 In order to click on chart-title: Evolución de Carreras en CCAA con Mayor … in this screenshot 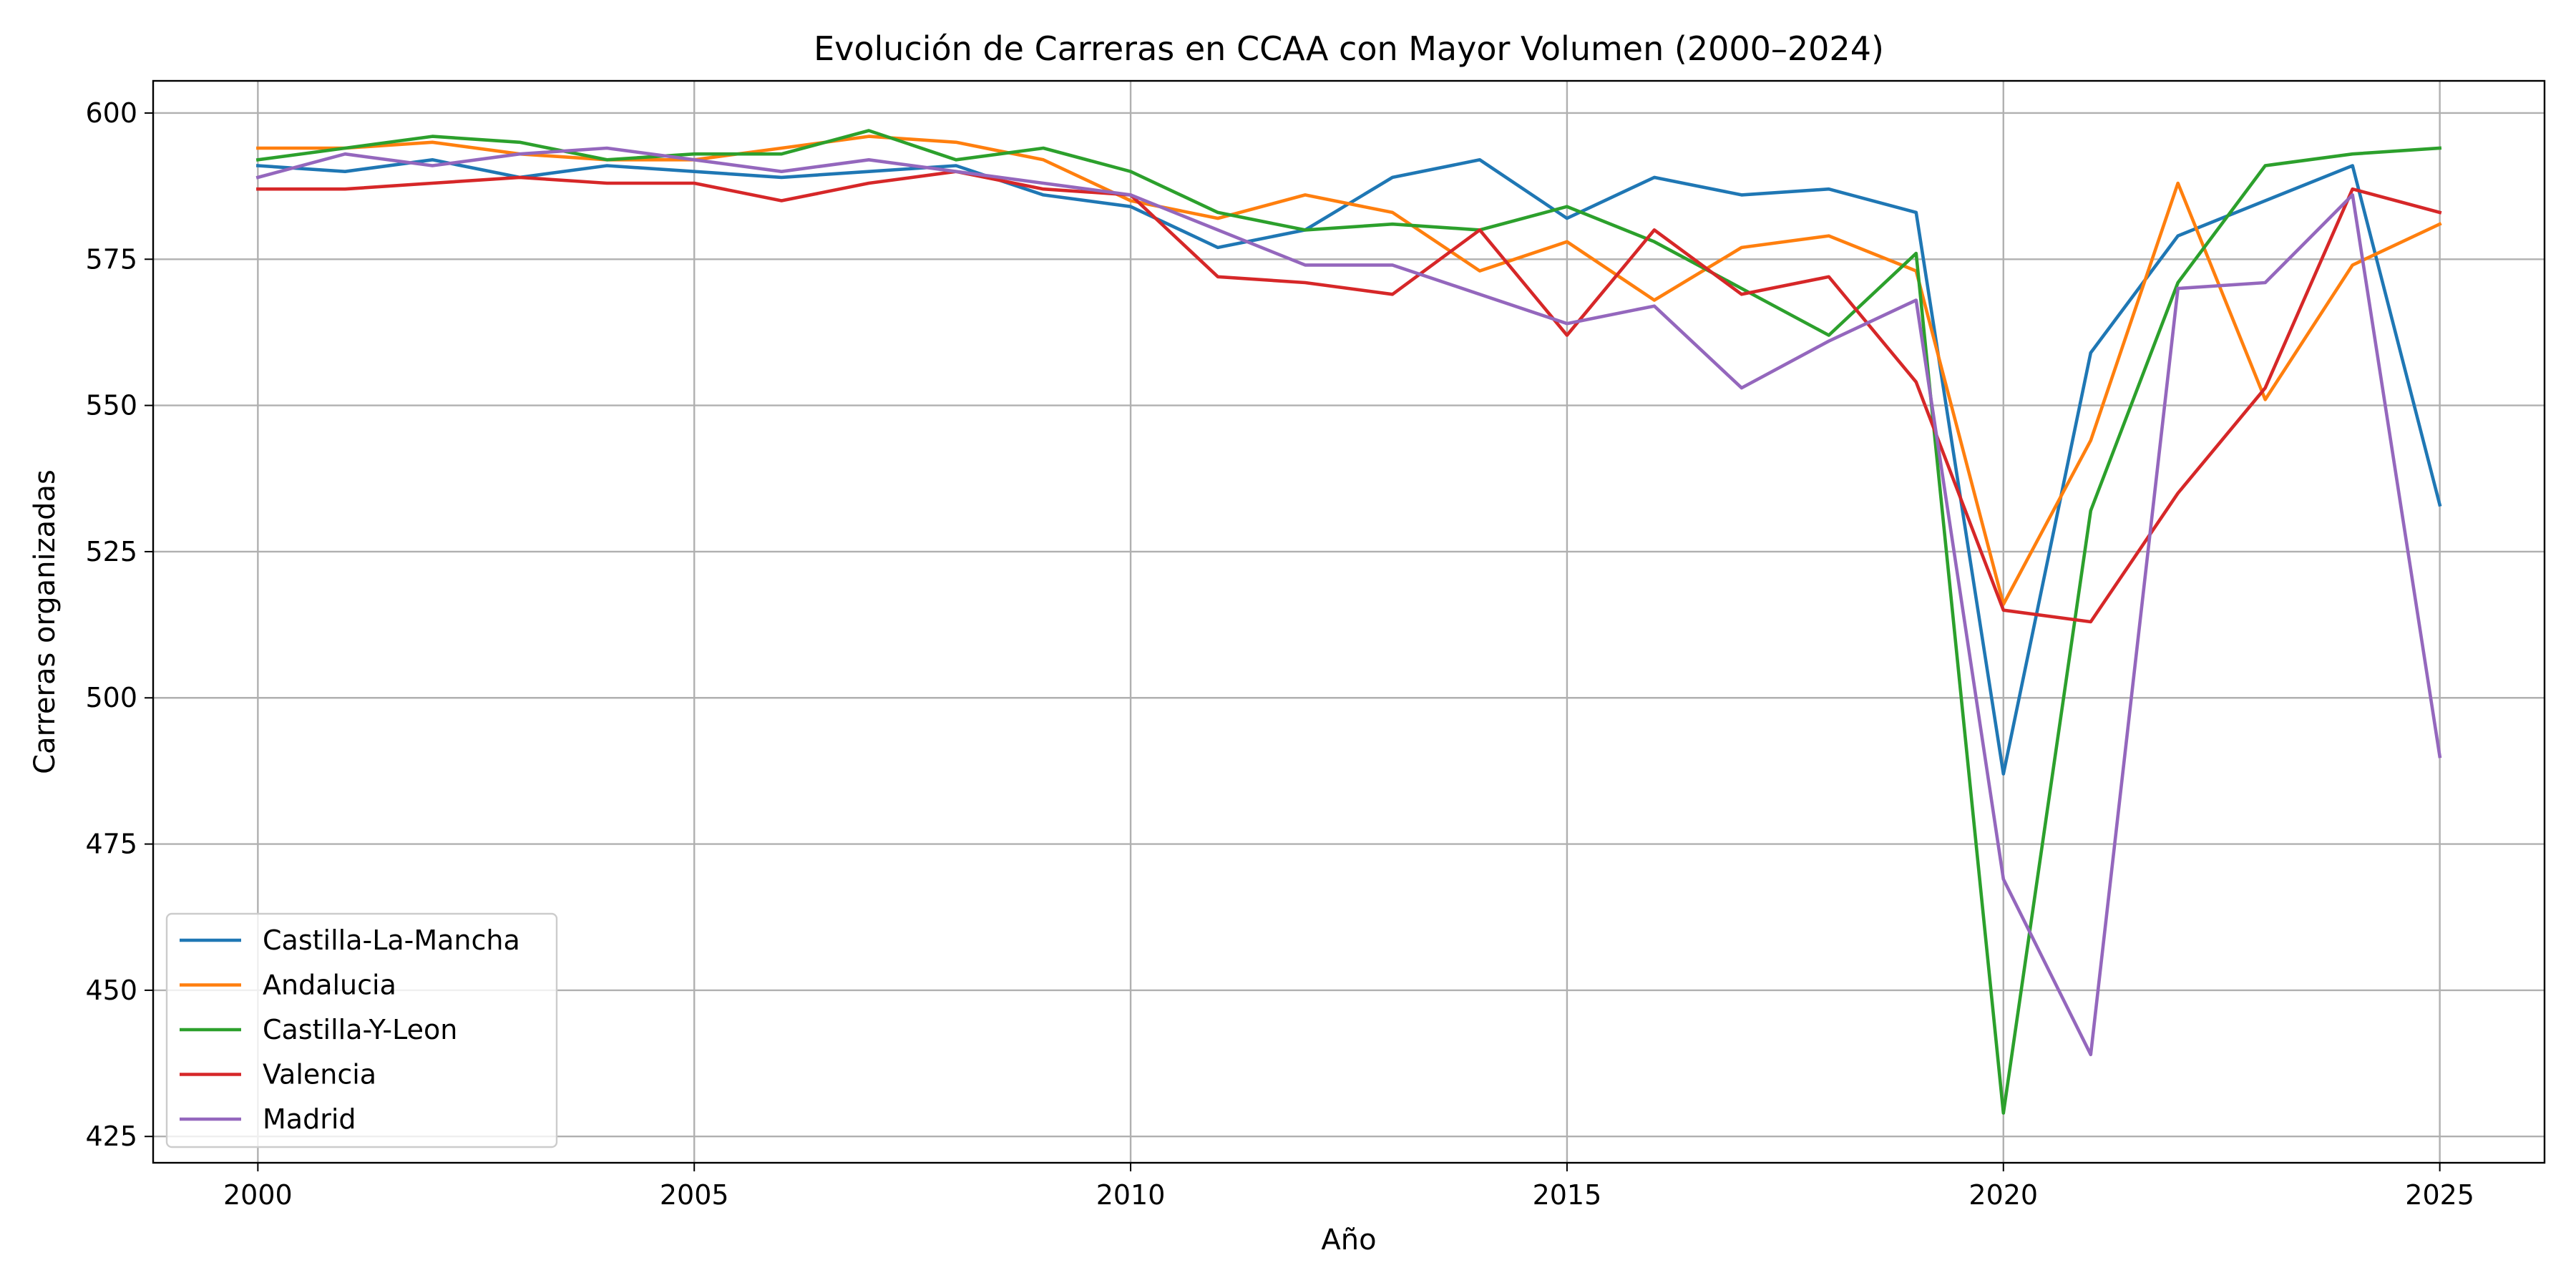, I will do `click(1349, 48)`.